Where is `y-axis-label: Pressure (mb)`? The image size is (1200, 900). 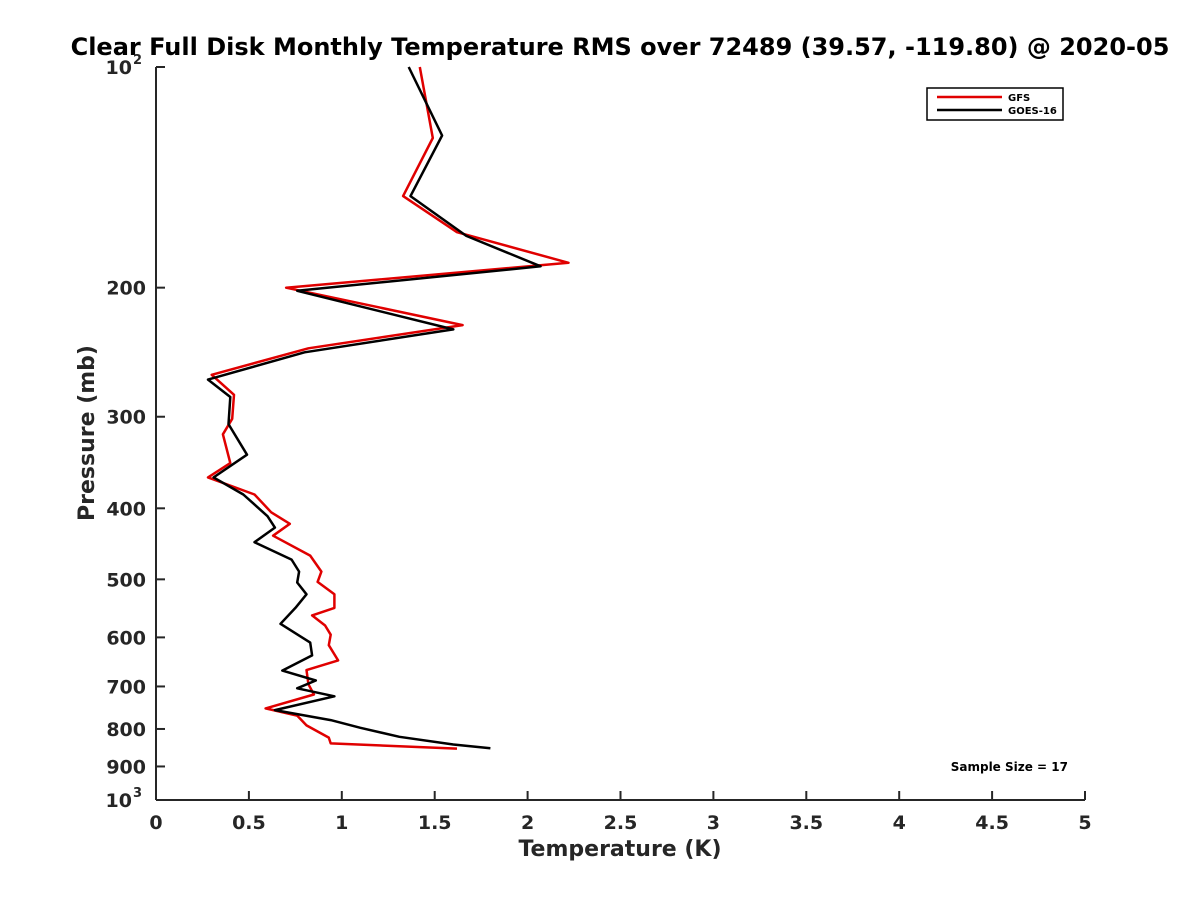
y-axis-label: Pressure (mb) is located at coordinates (87, 433).